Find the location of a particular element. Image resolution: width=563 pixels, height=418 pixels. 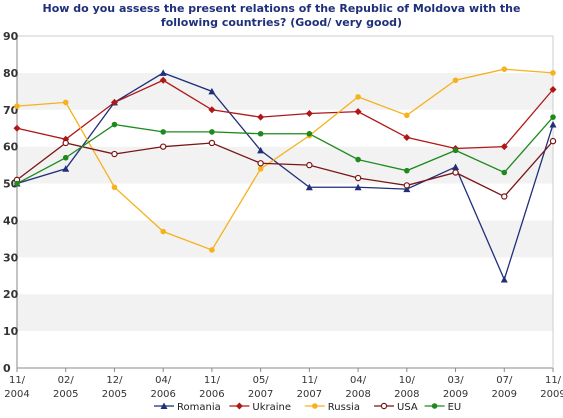

series-line-usa is located at coordinates (285, 169).